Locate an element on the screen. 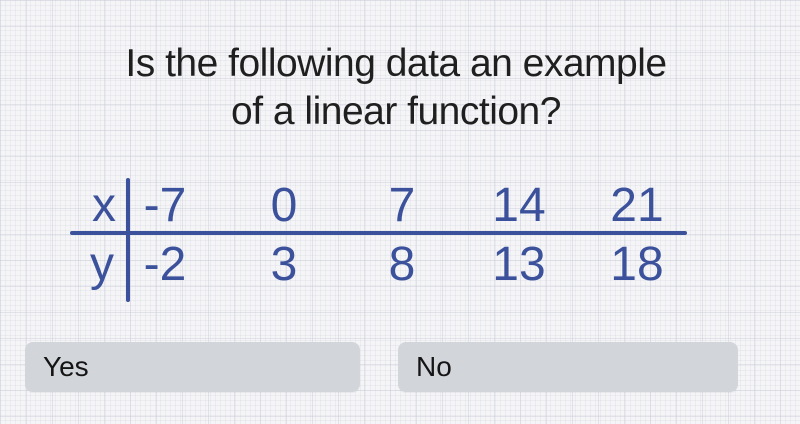 This screenshot has height=424, width=800. x-value-cell: 14 is located at coordinates (519, 205).